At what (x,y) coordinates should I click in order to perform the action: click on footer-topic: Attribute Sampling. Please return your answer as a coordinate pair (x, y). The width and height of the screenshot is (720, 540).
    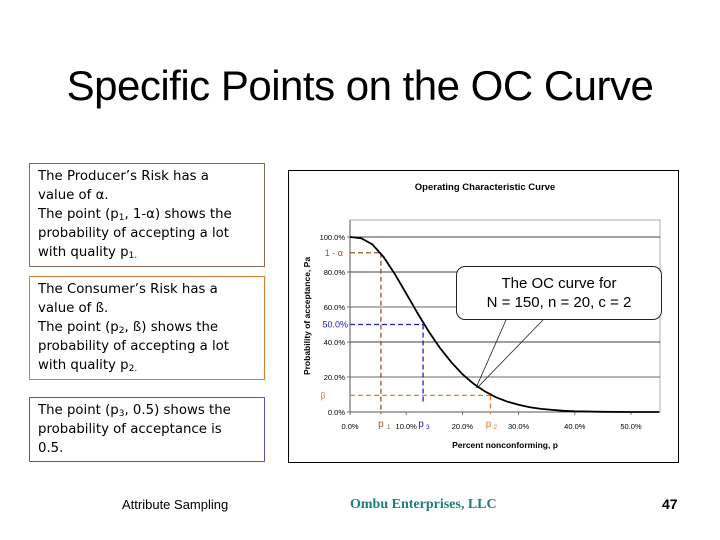
    Looking at the image, I should click on (175, 504).